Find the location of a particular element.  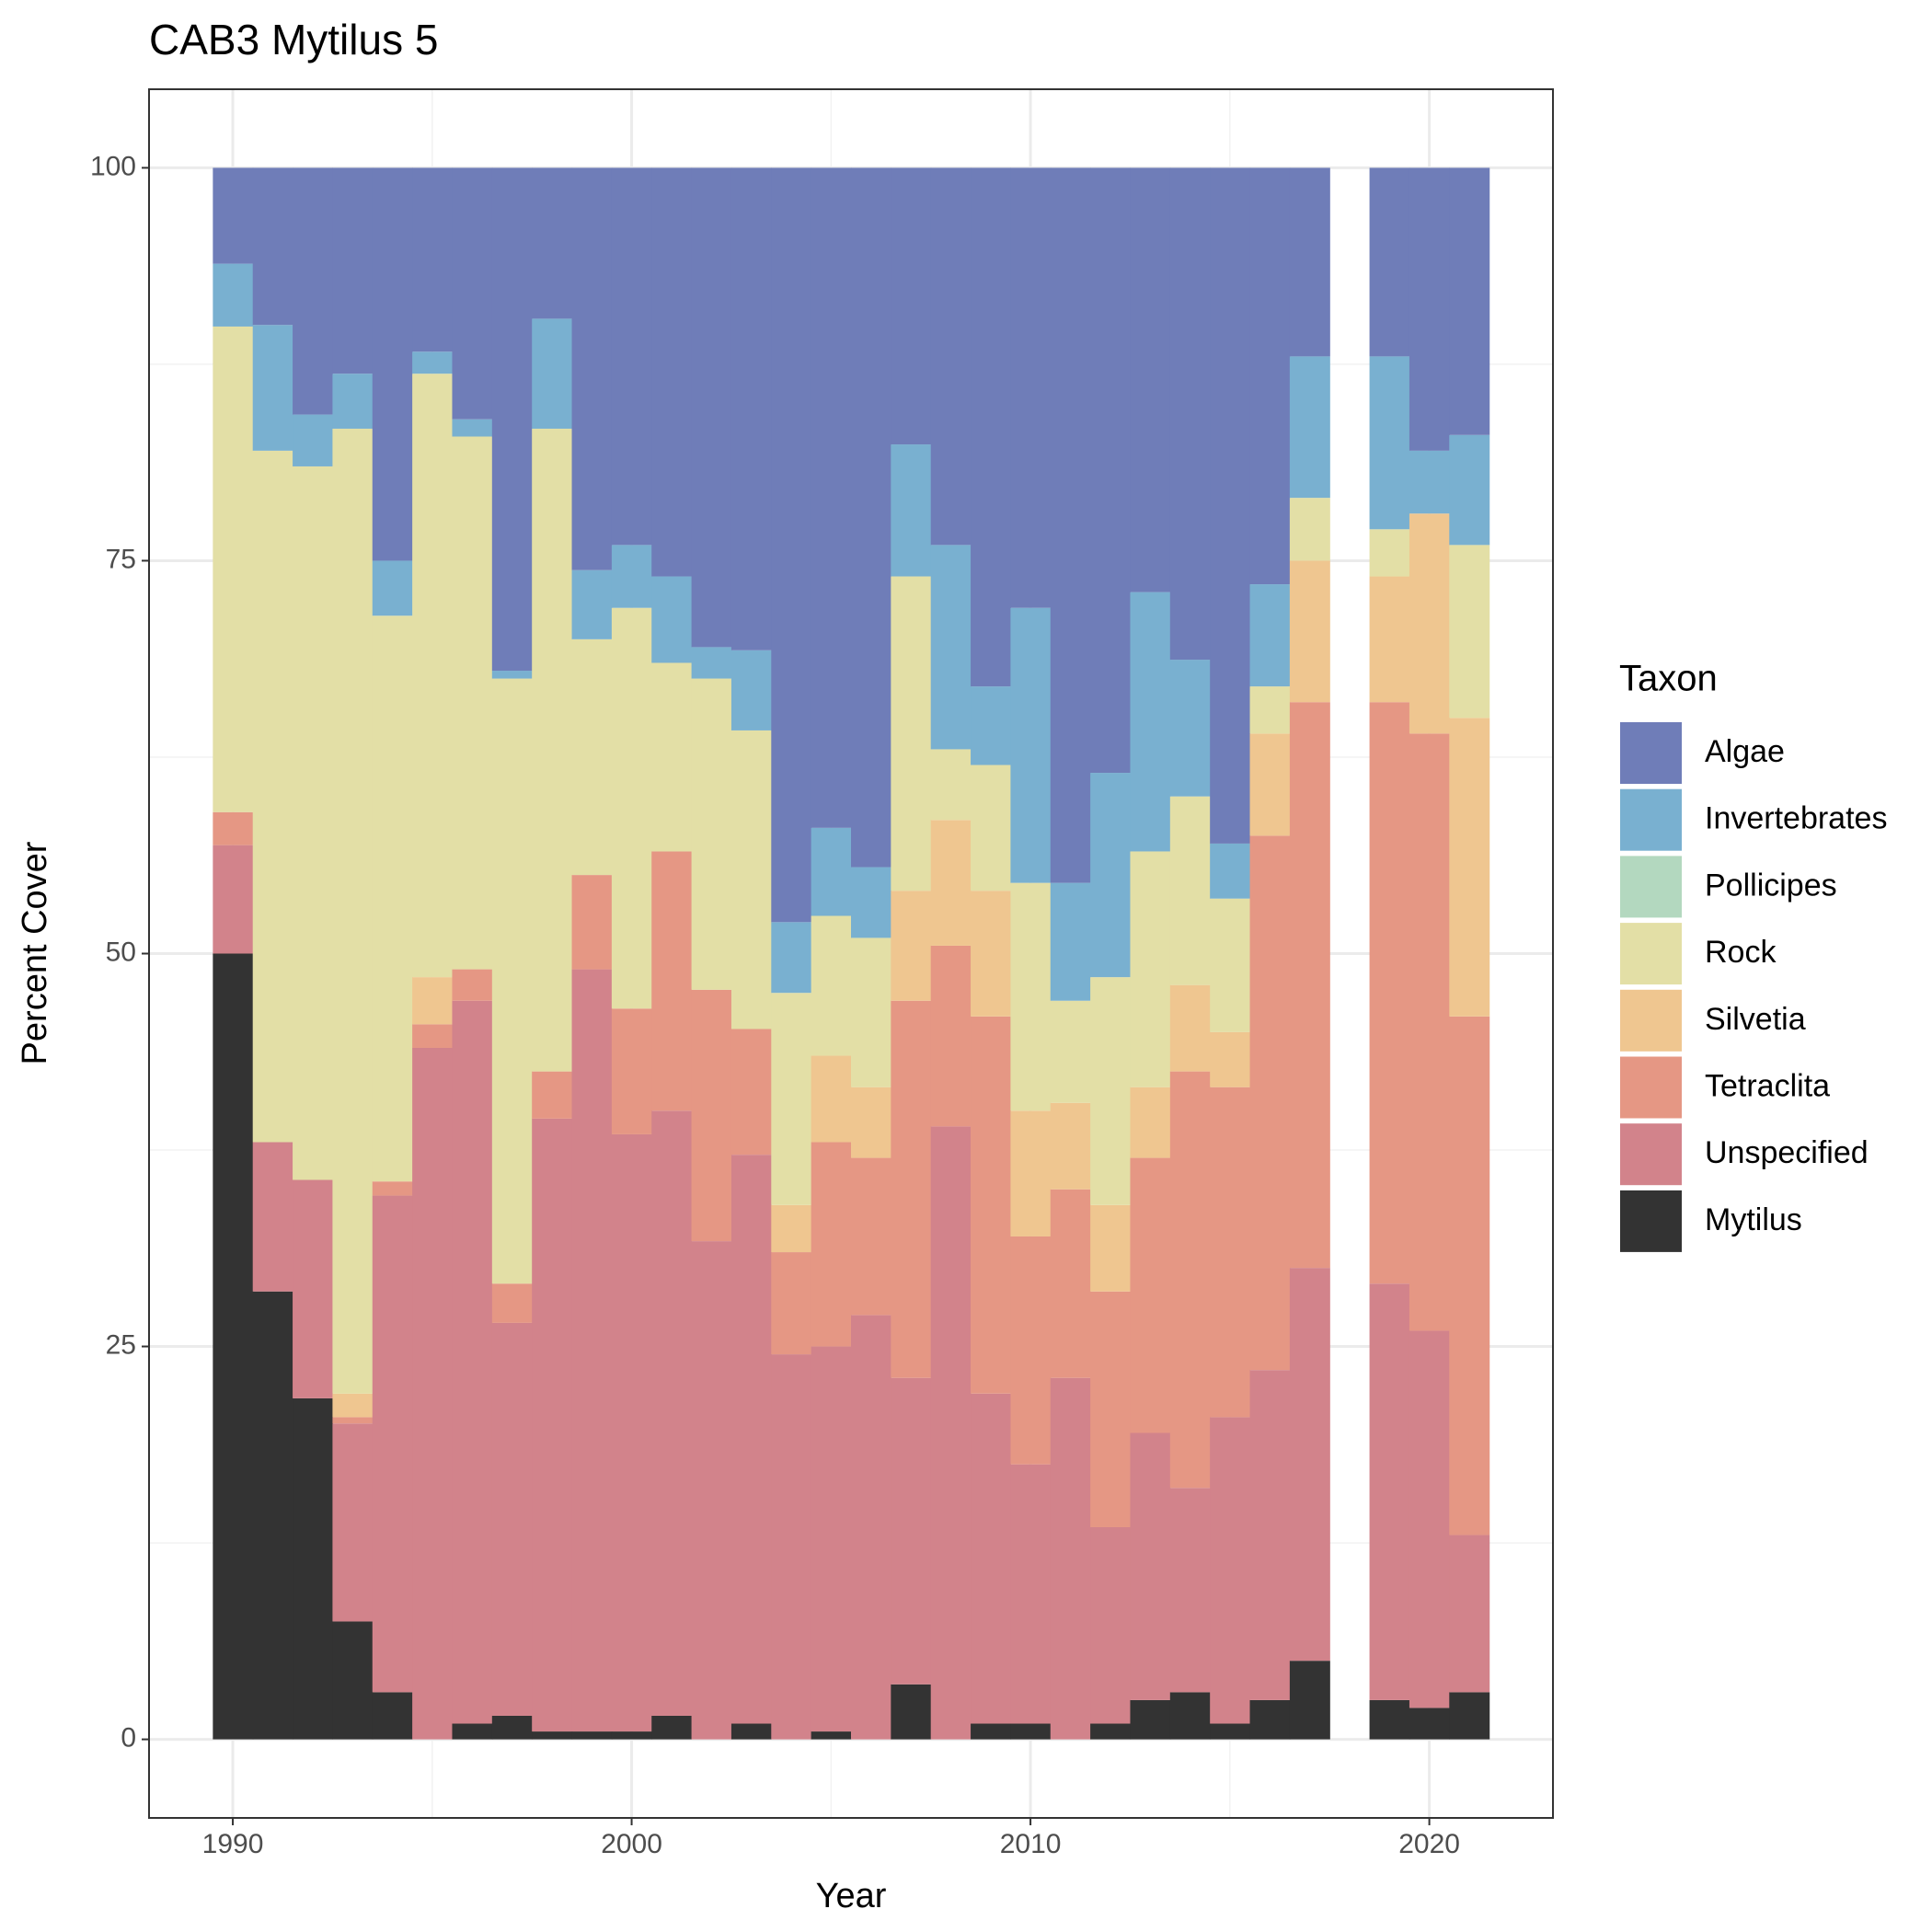

x-axis-title: Year is located at coordinates (851, 1896).